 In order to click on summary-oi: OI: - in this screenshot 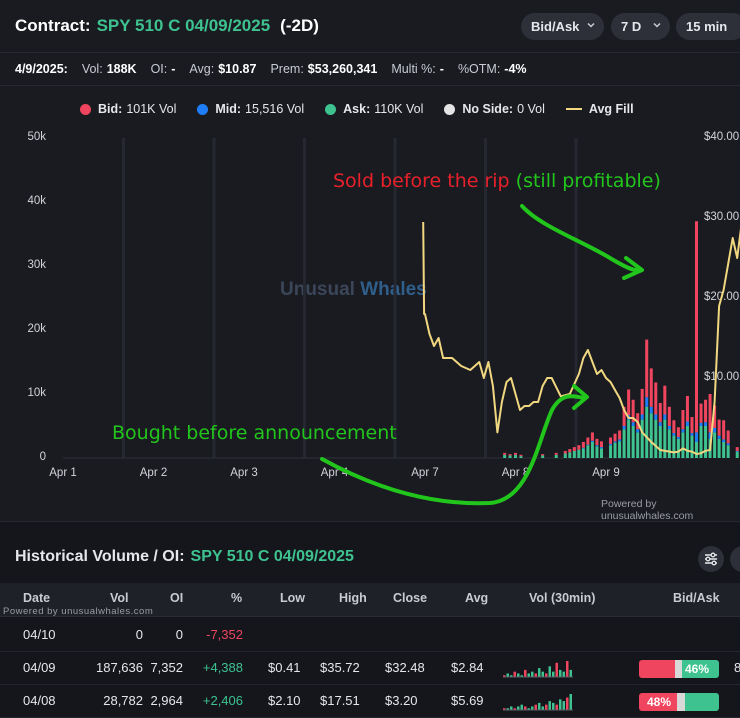, I will do `click(163, 69)`.